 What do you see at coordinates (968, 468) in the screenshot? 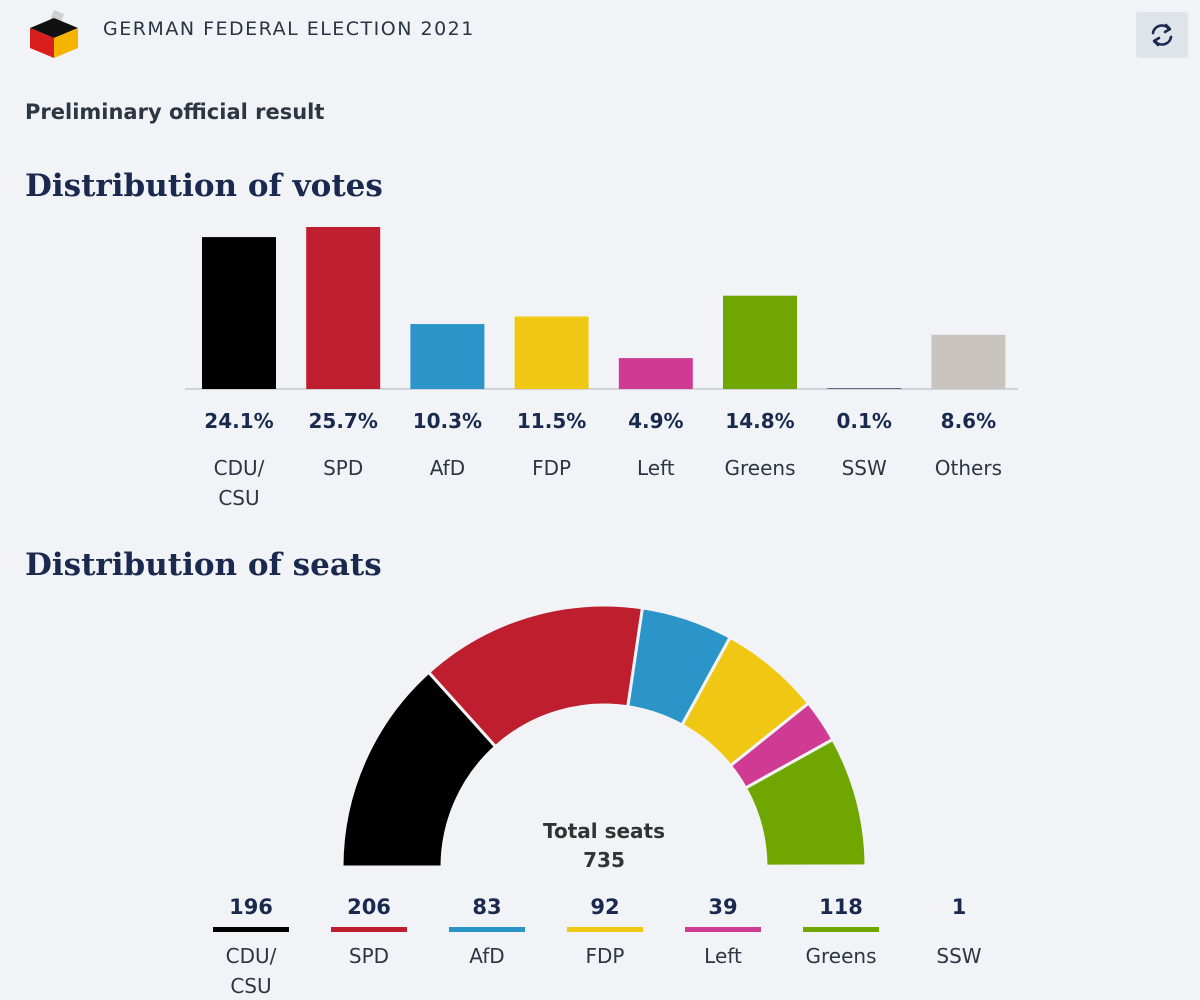
I see `category-label-others: Others` at bounding box center [968, 468].